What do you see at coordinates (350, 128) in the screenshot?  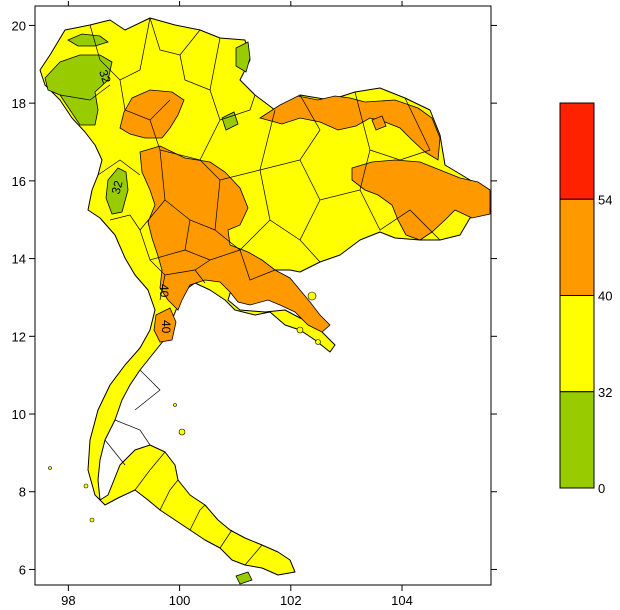 I see `orange-area-northeast` at bounding box center [350, 128].